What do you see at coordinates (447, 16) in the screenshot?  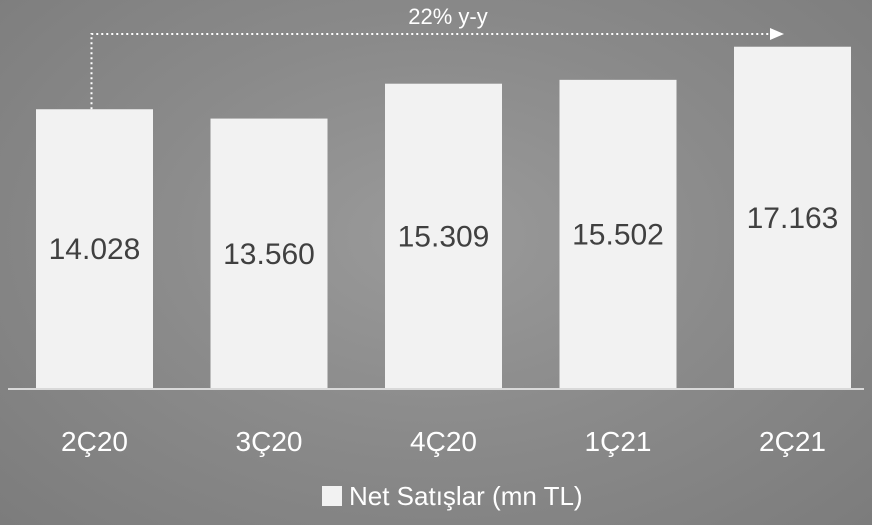 I see `growth-annotation-label: 22% y-y` at bounding box center [447, 16].